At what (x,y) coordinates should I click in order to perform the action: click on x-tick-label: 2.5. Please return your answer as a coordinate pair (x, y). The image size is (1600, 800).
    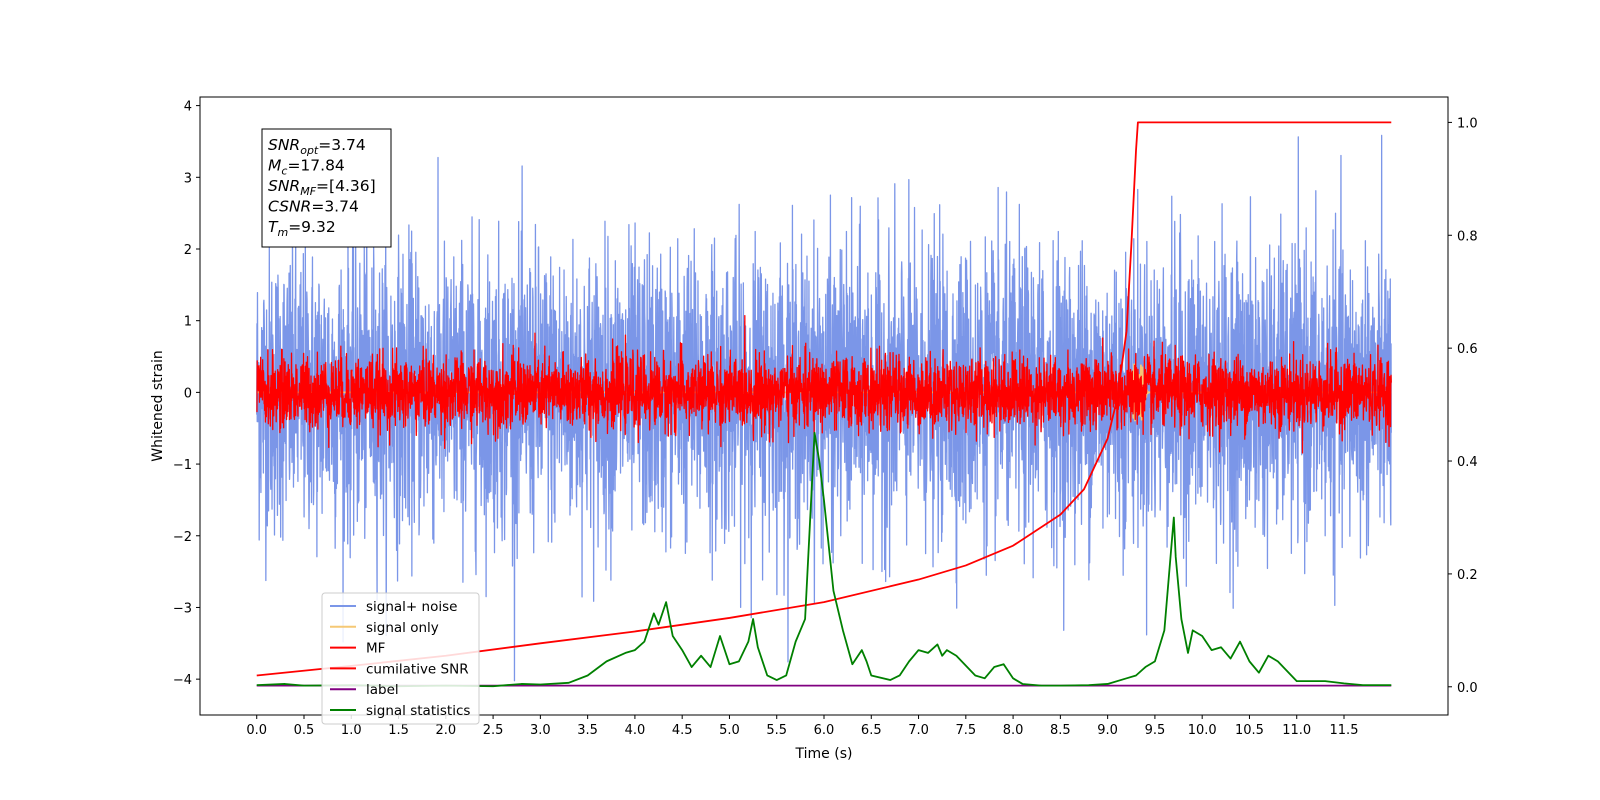
    Looking at the image, I should click on (493, 730).